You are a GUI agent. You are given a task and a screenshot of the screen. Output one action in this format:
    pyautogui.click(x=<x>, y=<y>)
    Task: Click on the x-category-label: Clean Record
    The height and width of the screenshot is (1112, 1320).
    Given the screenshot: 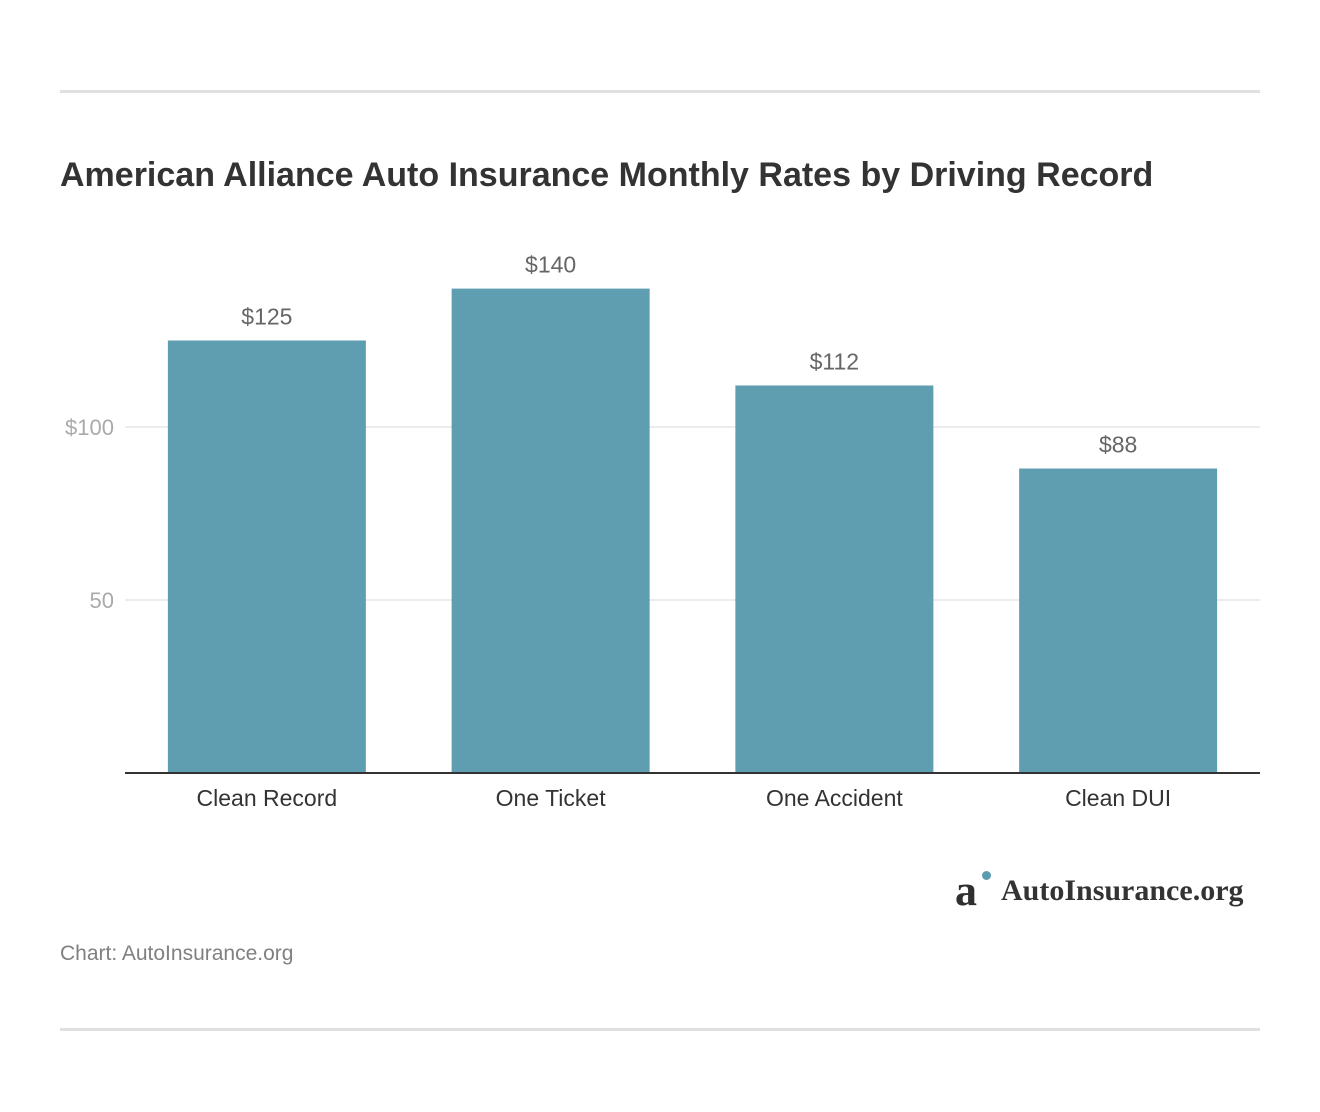 What is the action you would take?
    pyautogui.click(x=267, y=798)
    